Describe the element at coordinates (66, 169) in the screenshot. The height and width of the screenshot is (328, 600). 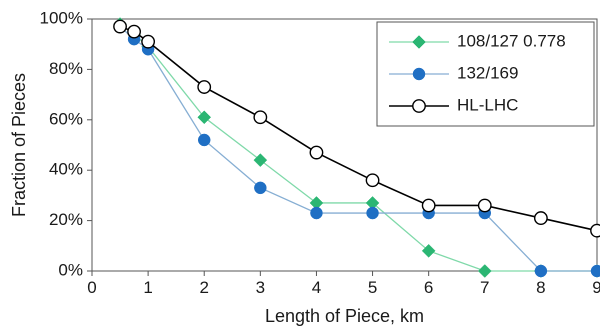
I see `y-tick-label: 40%` at that location.